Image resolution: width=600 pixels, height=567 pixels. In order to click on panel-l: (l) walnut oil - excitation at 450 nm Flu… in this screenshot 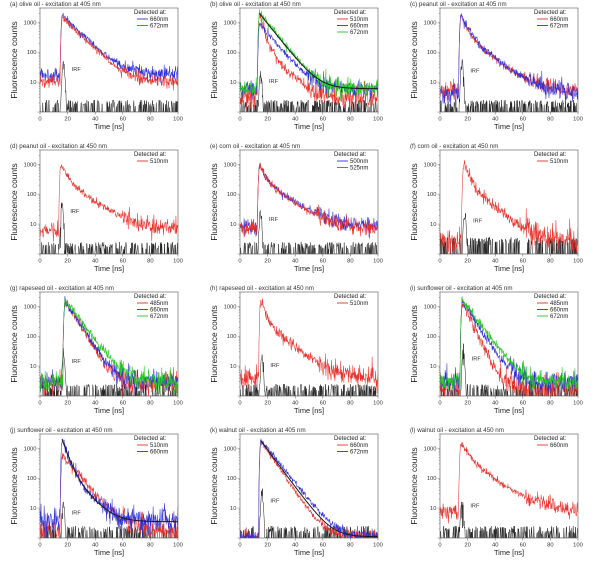, I will do `click(496, 492)`.